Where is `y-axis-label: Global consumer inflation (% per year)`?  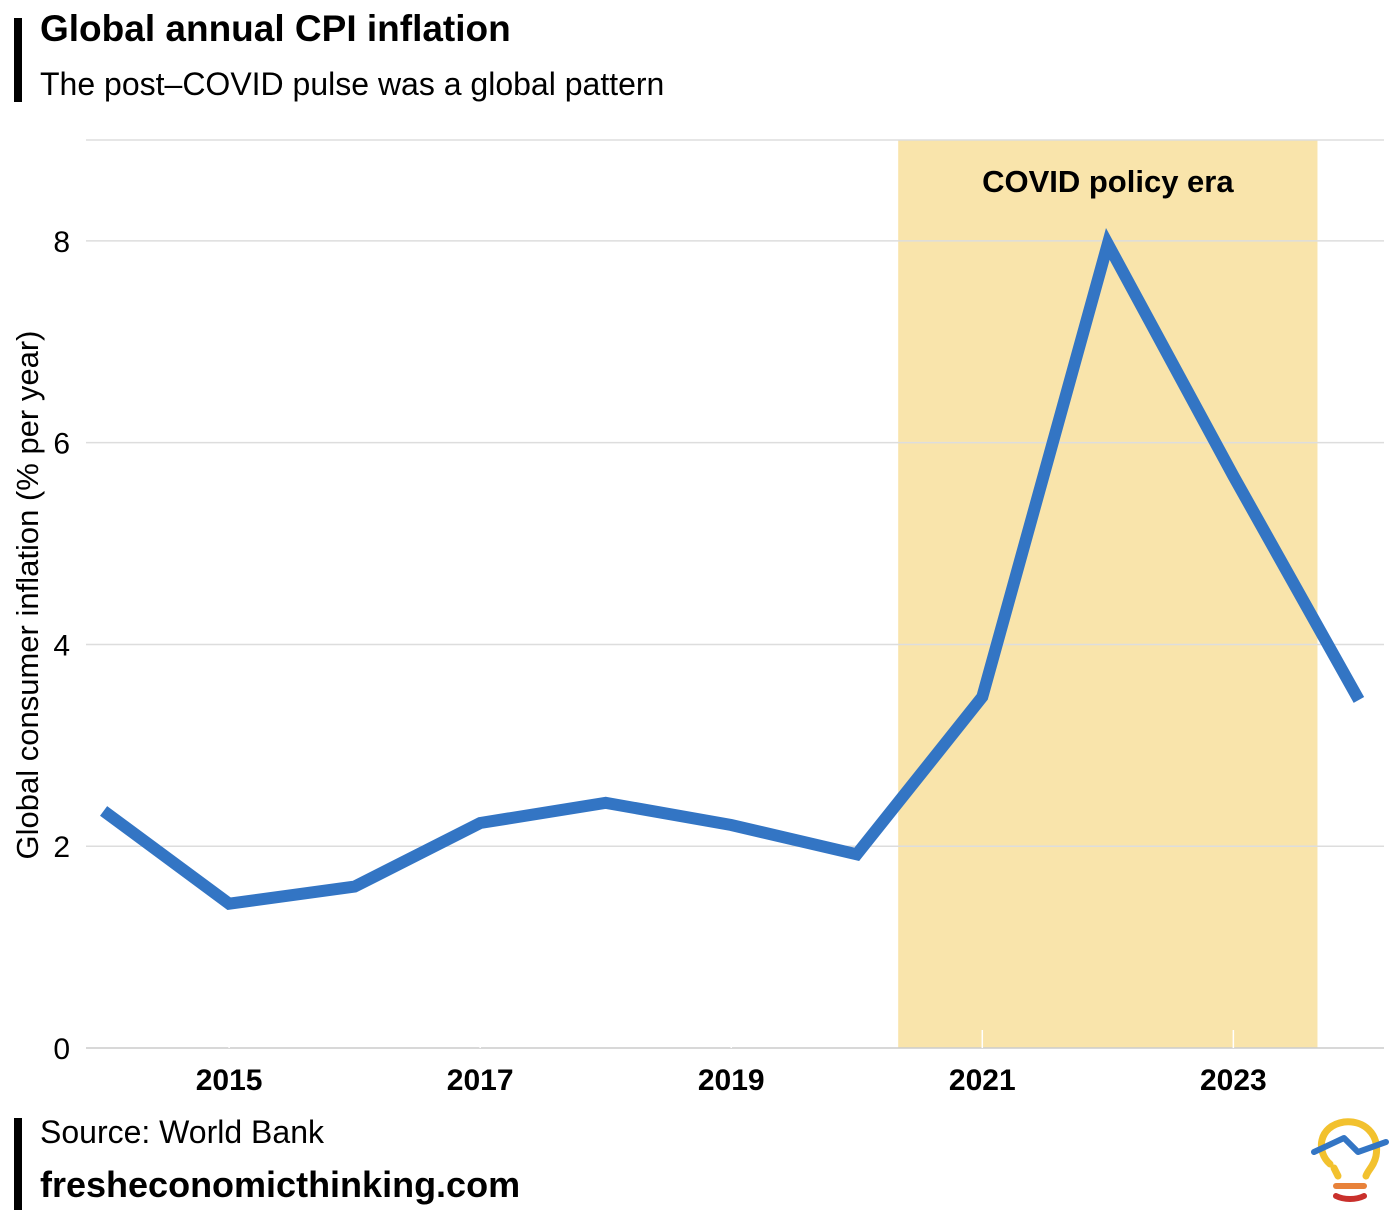 y-axis-label: Global consumer inflation (% per year) is located at coordinates (27, 595).